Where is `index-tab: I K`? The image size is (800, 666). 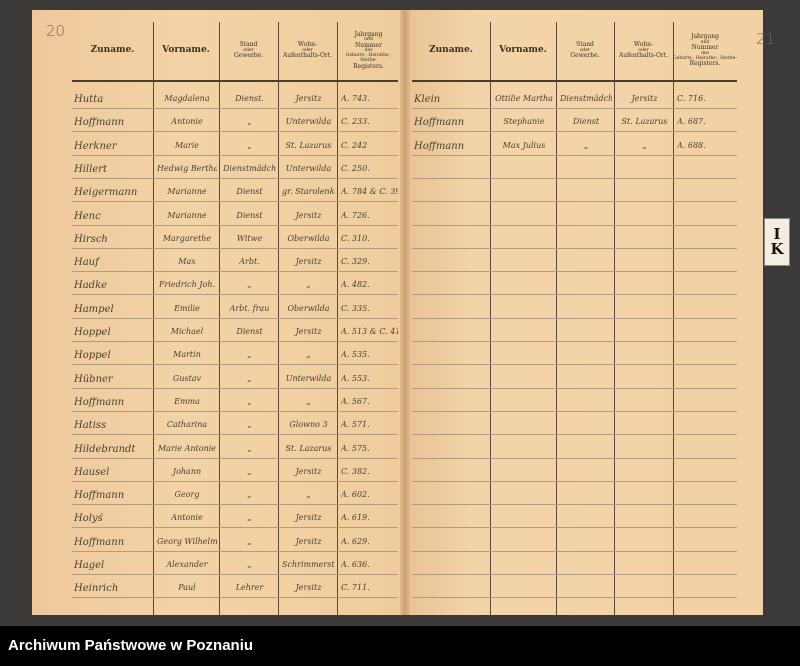
index-tab: I K is located at coordinates (777, 242).